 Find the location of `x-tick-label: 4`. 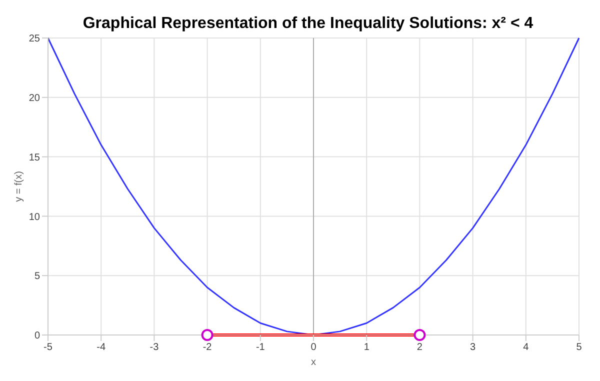

x-tick-label: 4 is located at coordinates (526, 348).